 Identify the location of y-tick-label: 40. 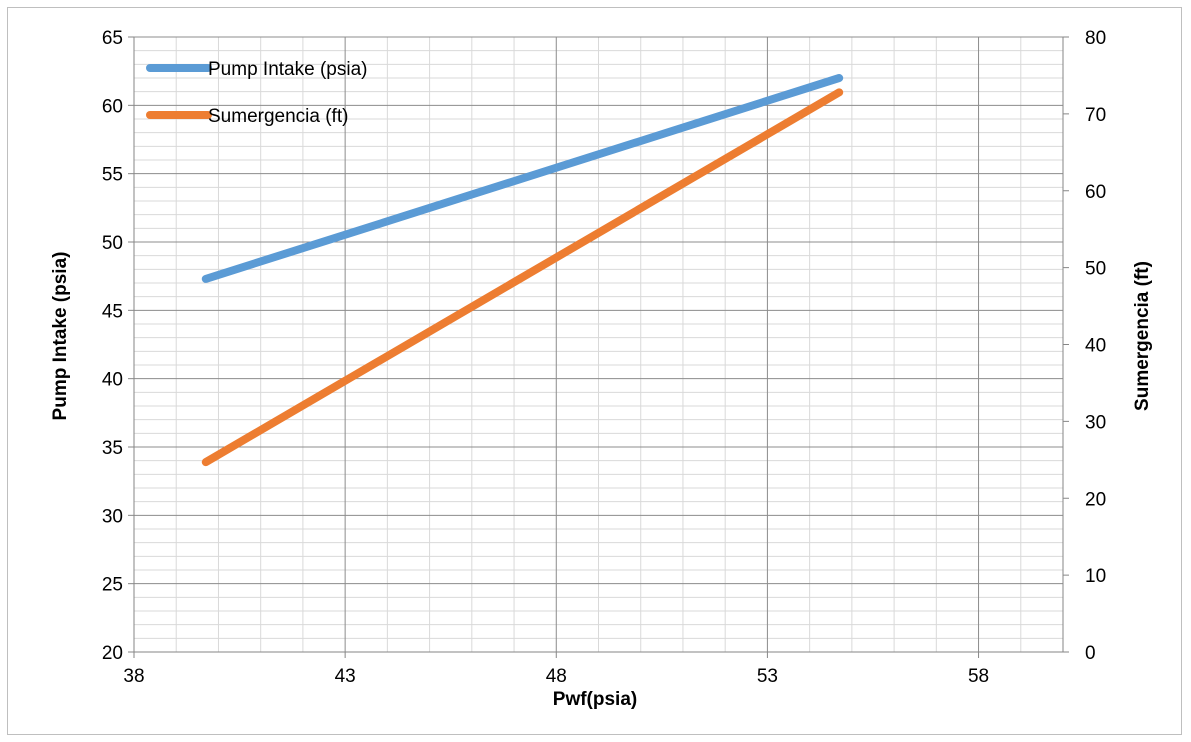
(112, 380).